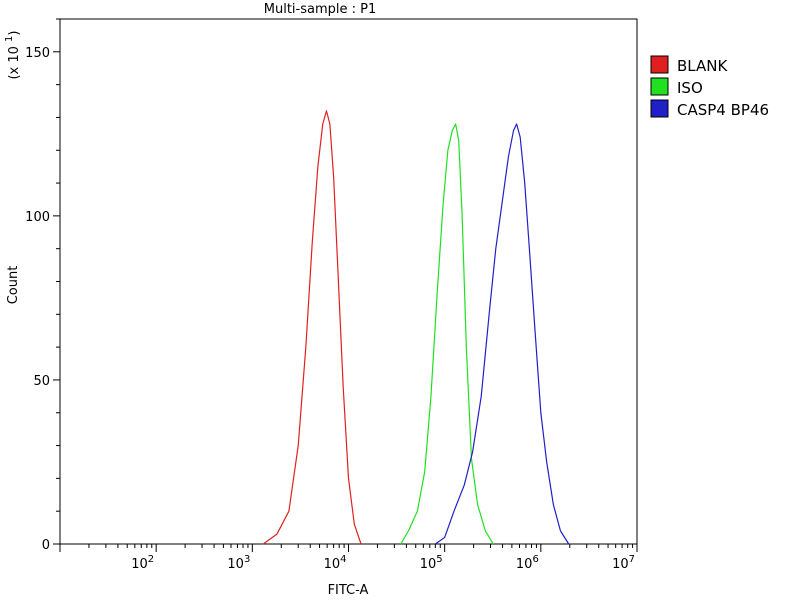  I want to click on x-tick-label: 10⁵, so click(431, 563).